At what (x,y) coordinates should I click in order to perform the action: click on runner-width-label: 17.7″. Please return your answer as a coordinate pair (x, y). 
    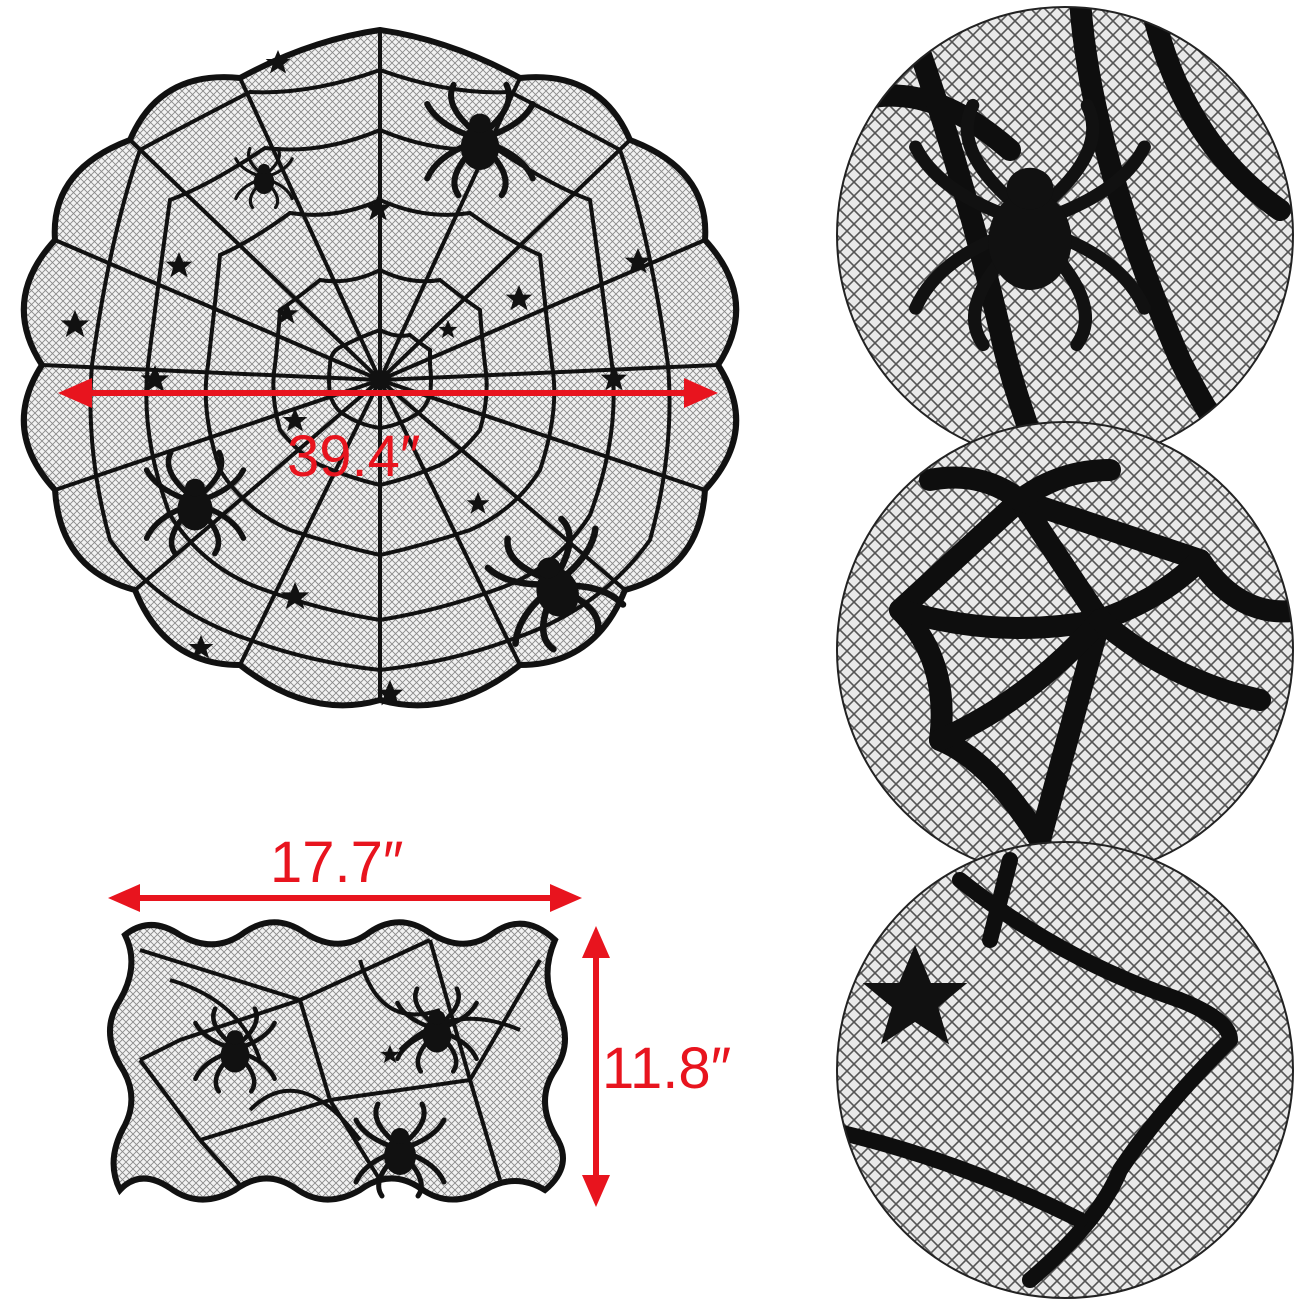
    Looking at the image, I should click on (337, 862).